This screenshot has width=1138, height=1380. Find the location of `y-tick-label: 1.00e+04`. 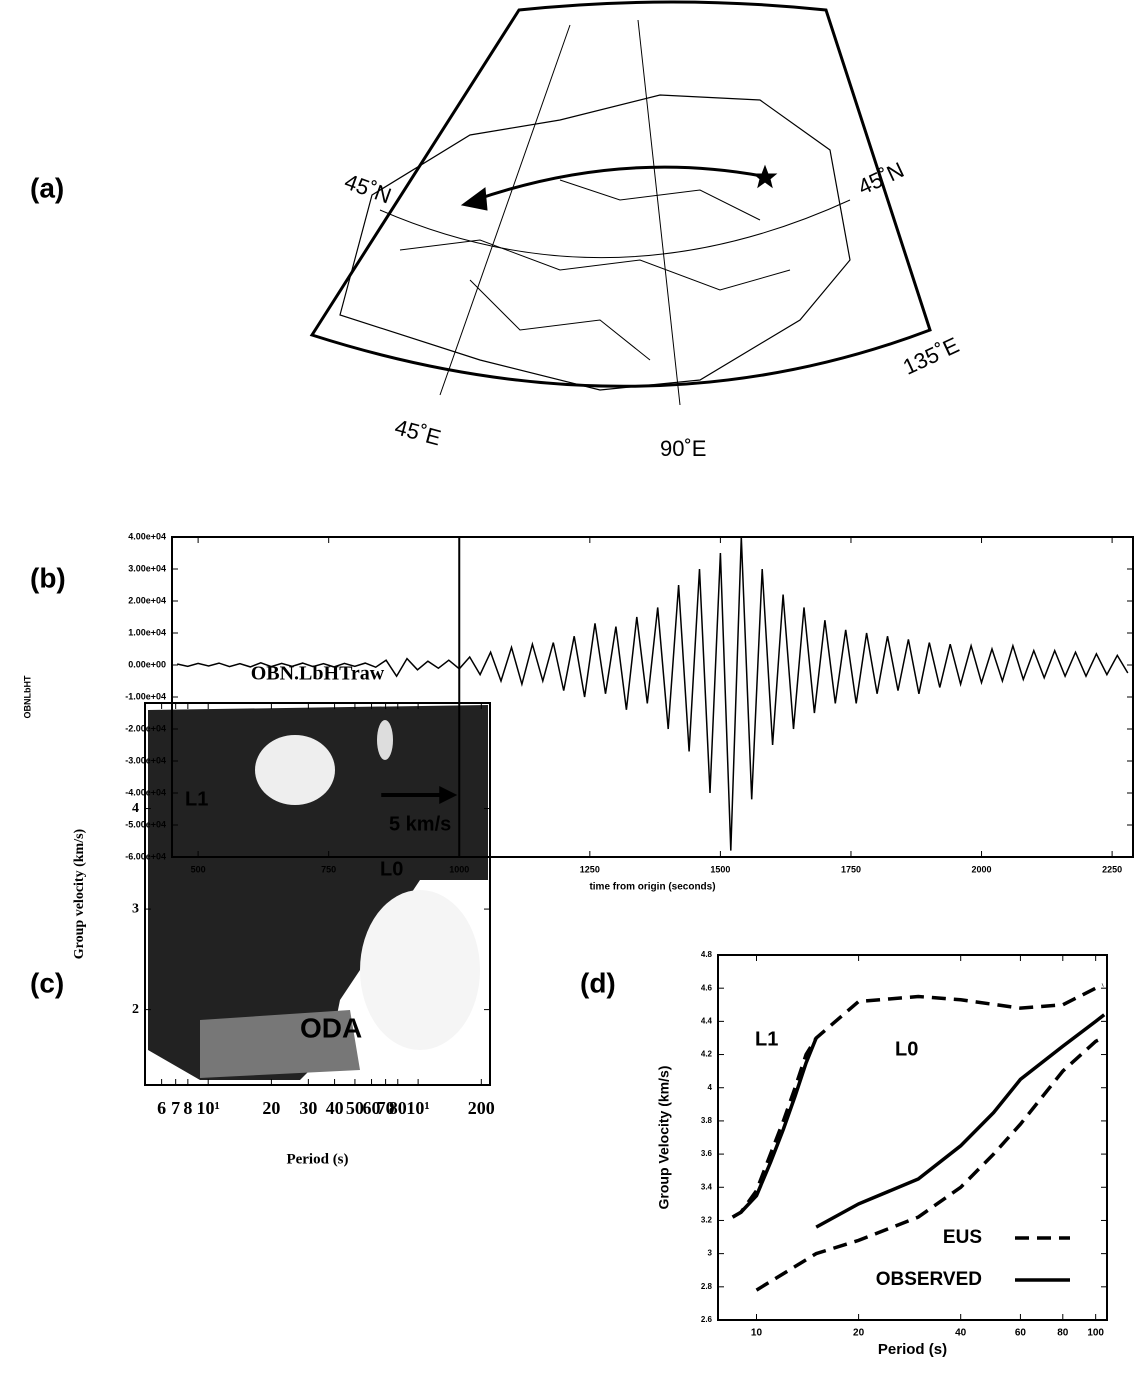

y-tick-label: 1.00e+04 is located at coordinates (147, 632).